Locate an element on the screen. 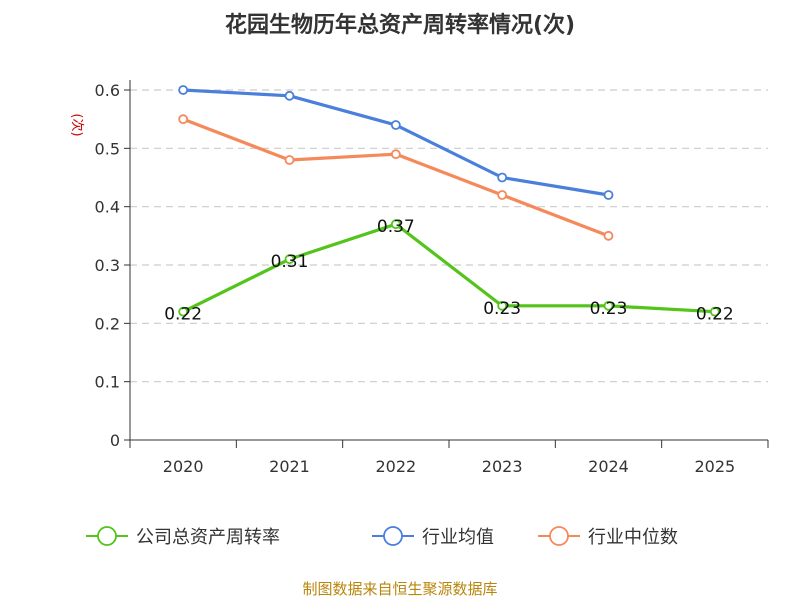 The image size is (800, 600). y-tick-label: 0.5 is located at coordinates (107, 148).